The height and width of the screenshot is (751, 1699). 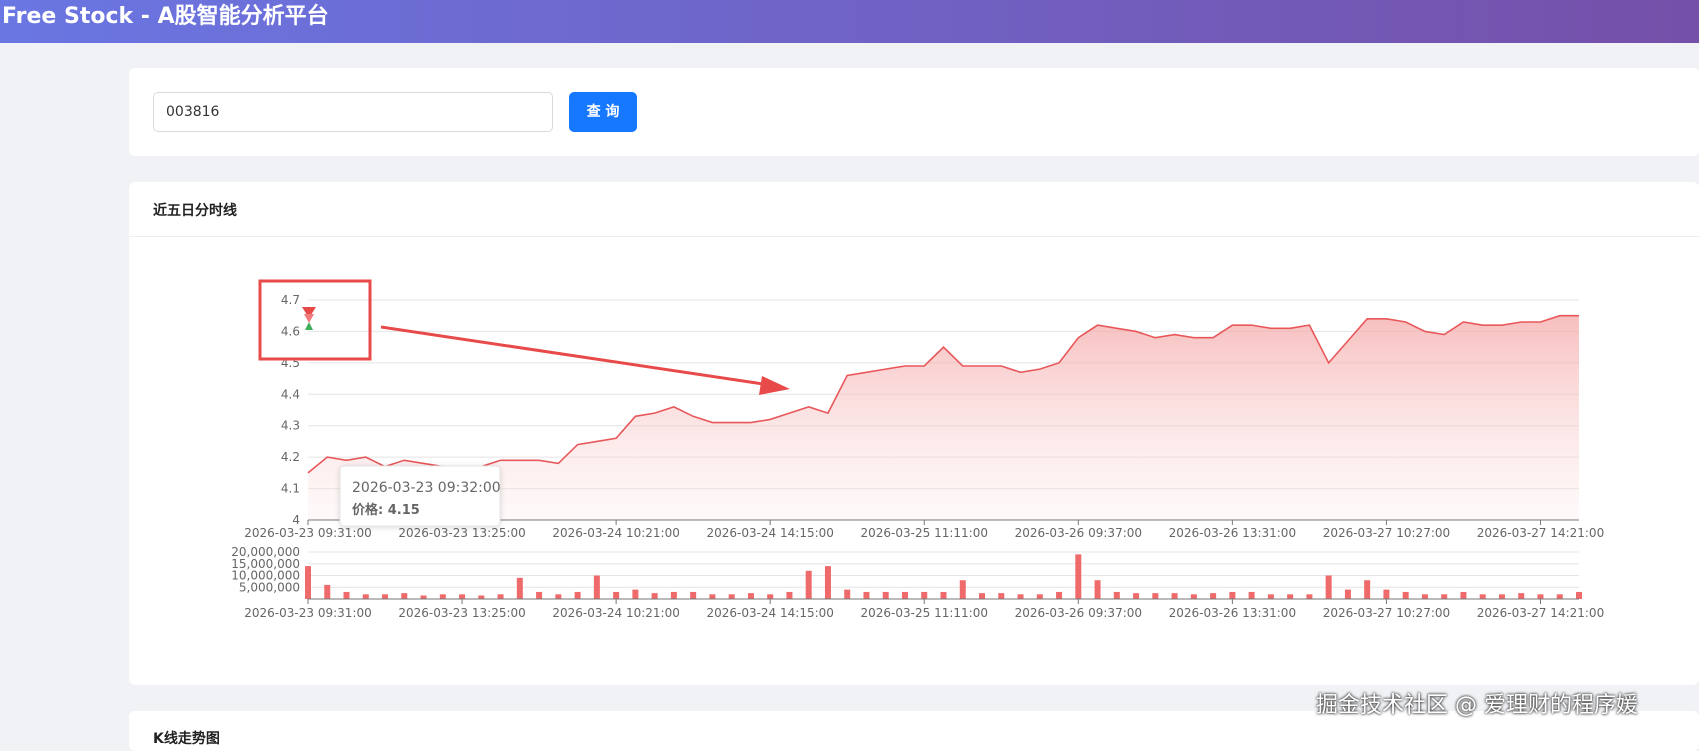 What do you see at coordinates (615, 533) in the screenshot?
I see `x-tick-label: 2026-03-24 10:21:00` at bounding box center [615, 533].